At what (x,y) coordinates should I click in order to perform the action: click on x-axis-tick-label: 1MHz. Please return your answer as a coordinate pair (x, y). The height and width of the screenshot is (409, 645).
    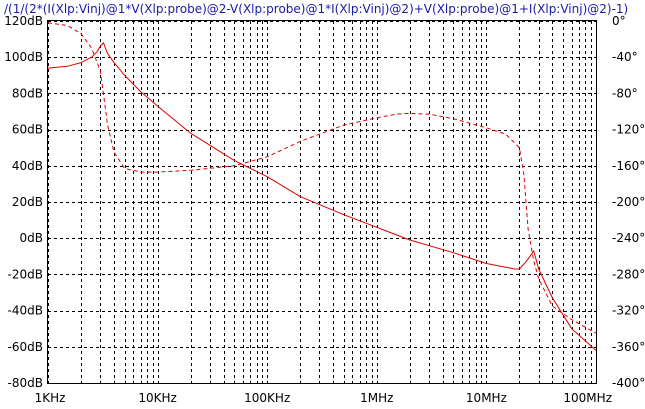
    Looking at the image, I should click on (376, 398).